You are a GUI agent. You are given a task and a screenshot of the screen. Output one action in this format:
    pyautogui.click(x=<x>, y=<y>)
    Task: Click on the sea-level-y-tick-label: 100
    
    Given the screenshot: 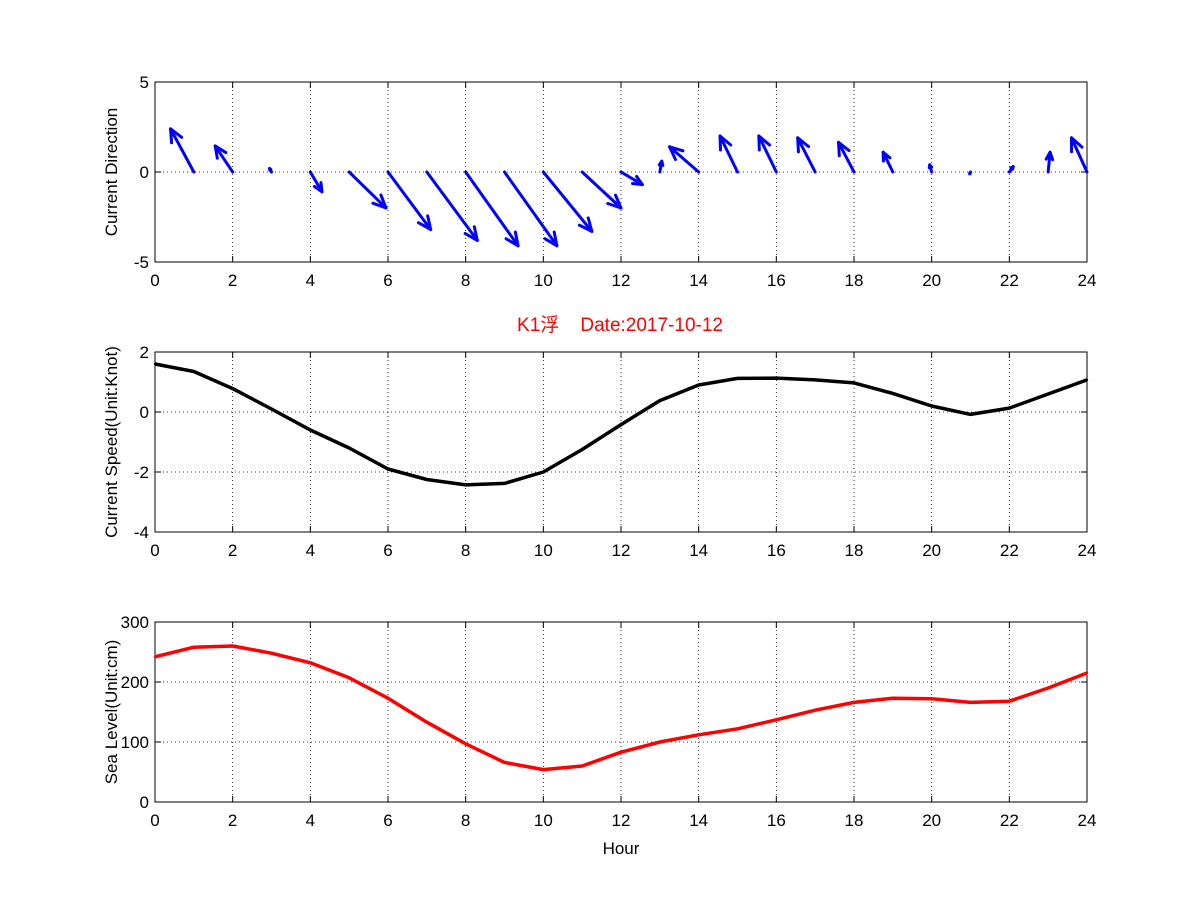 What is the action you would take?
    pyautogui.click(x=135, y=742)
    